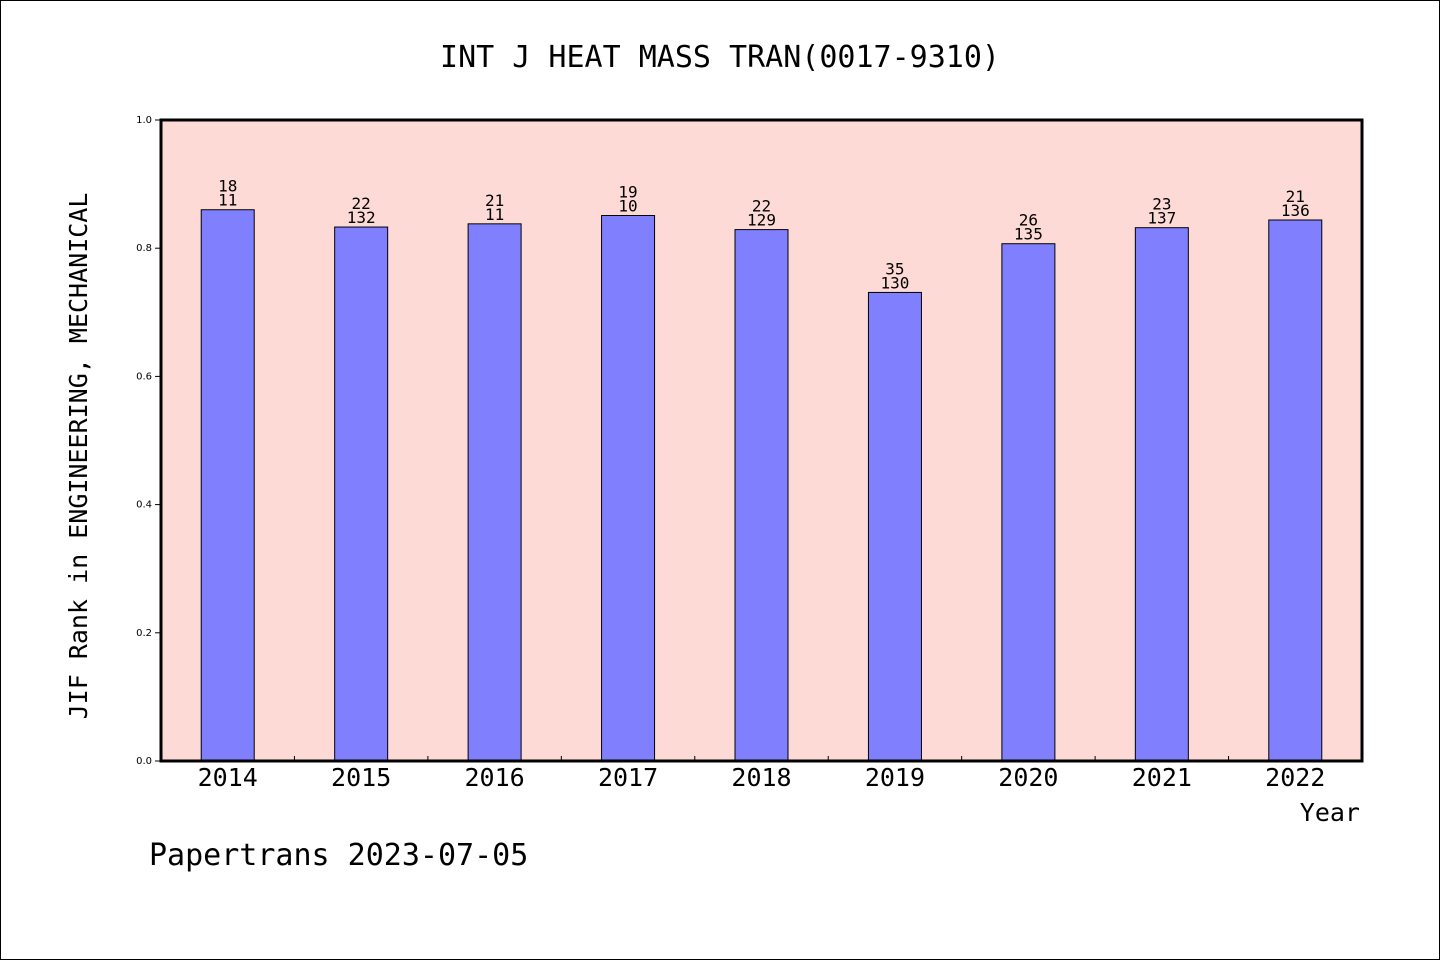 This screenshot has width=1440, height=960. I want to click on x-tick-label-2015: 2015, so click(361, 777).